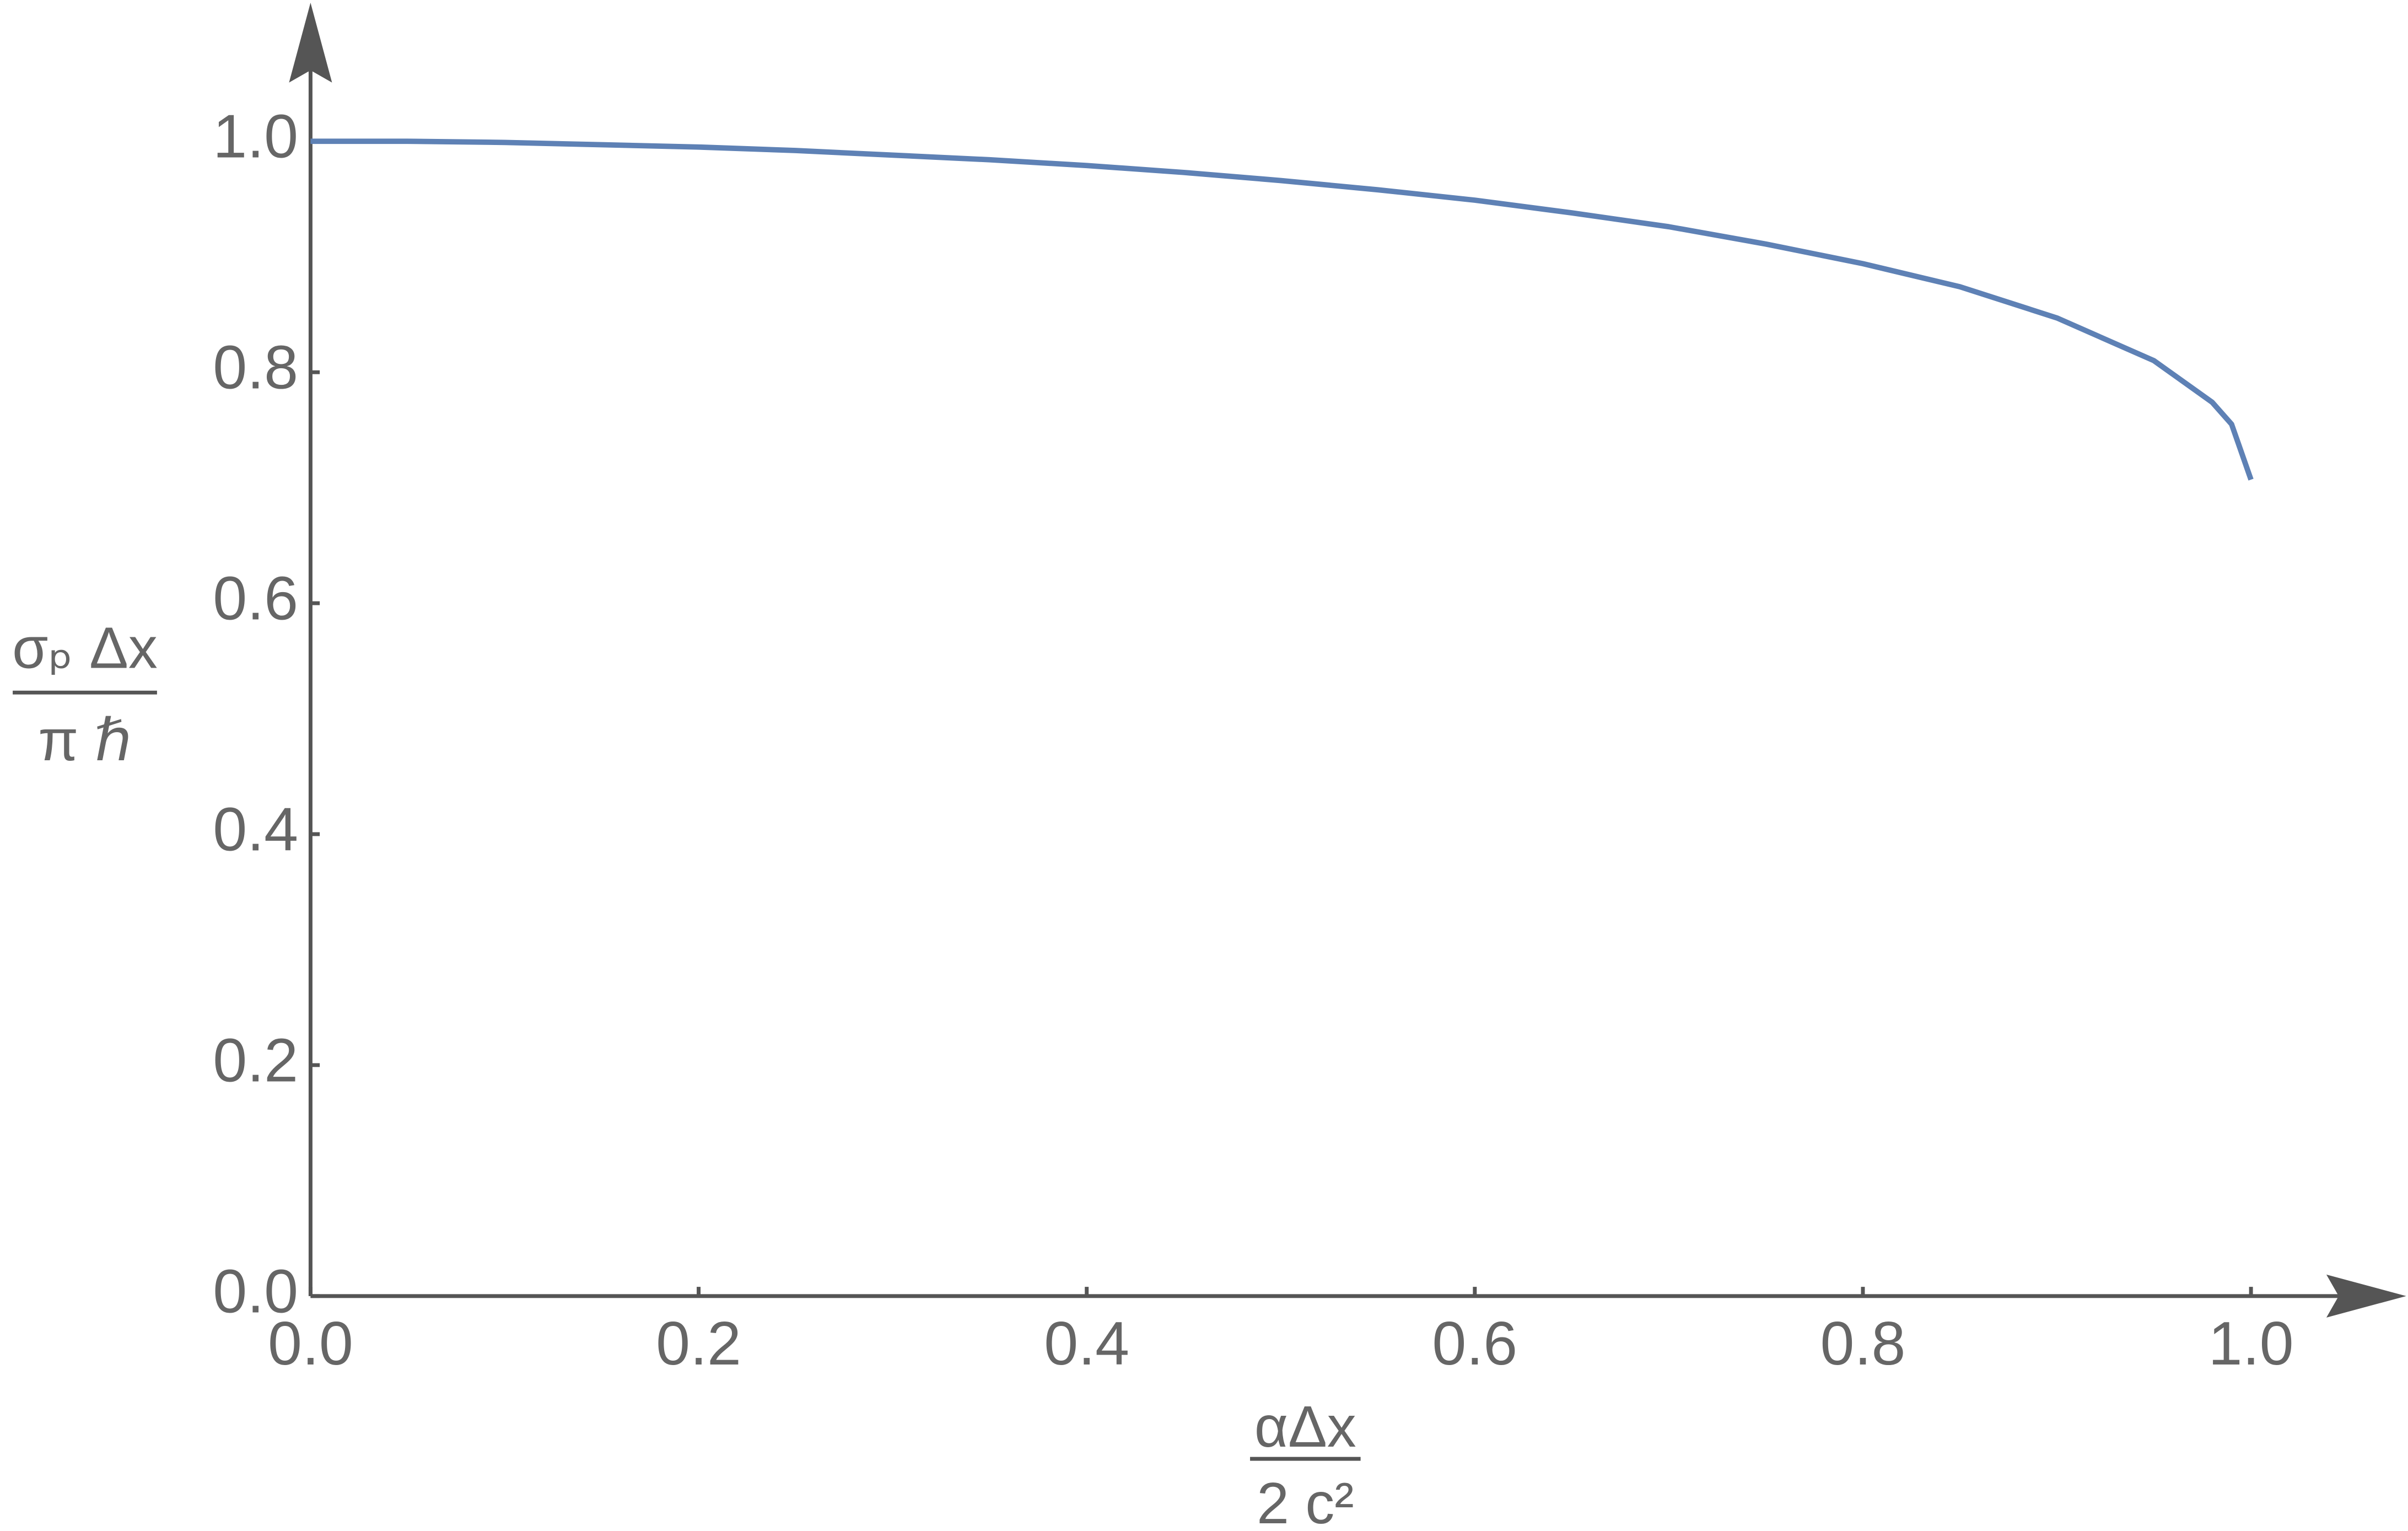  Describe the element at coordinates (256, 1059) in the screenshot. I see `y-tick-label: 0.2` at that location.